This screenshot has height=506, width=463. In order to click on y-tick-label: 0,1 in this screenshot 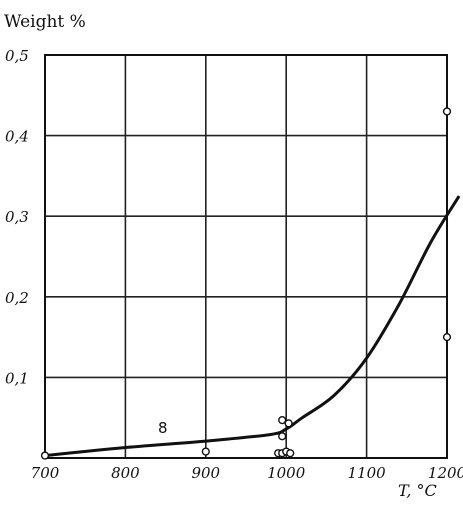, I will do `click(17, 378)`.